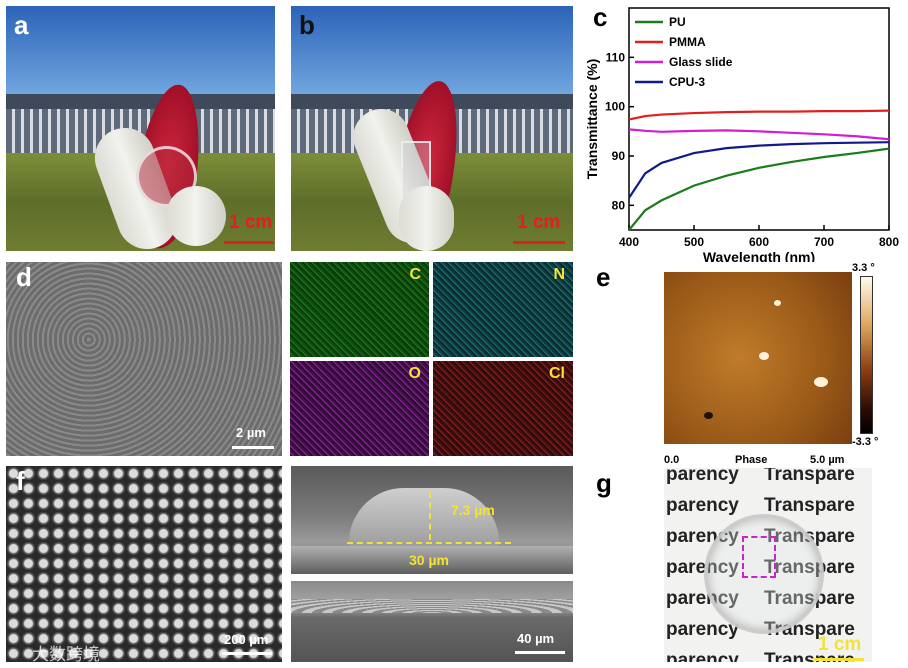 This screenshot has height=668, width=908. What do you see at coordinates (701, 62) in the screenshot?
I see `legend-label: Glass slide` at bounding box center [701, 62].